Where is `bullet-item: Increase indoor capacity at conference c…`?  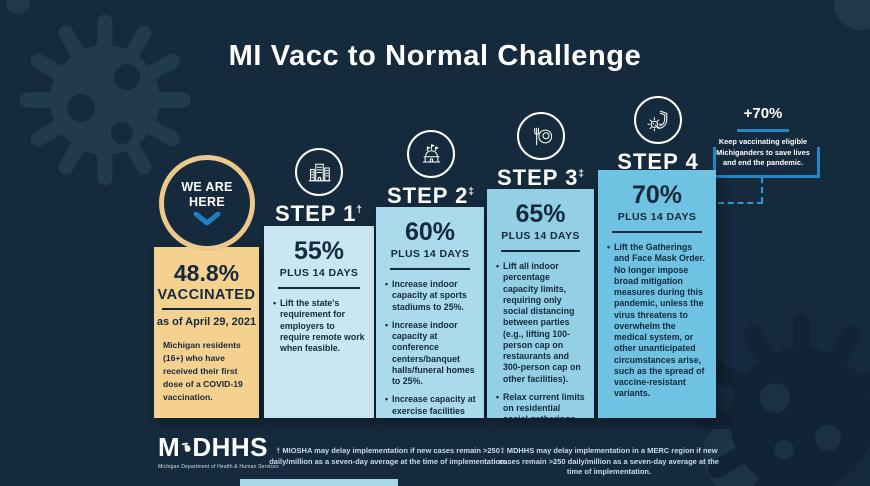
bullet-item: Increase indoor capacity at conference c… is located at coordinates (430, 354).